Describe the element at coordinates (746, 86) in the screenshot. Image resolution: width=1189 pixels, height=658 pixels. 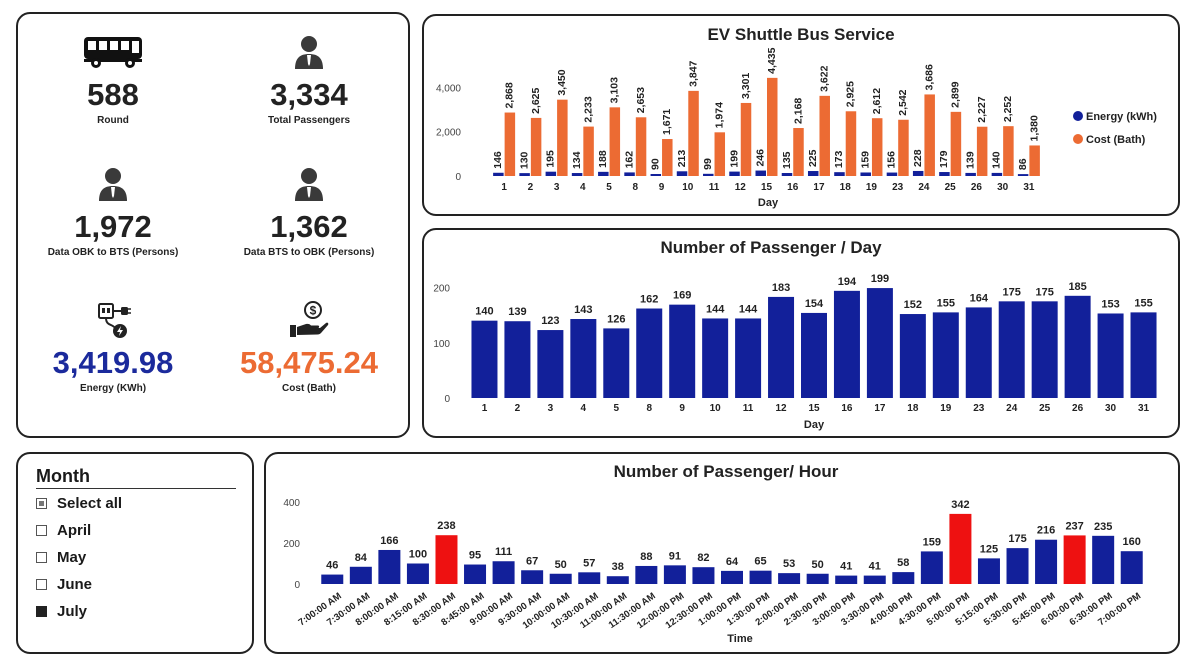
I see `cost-data-label: 3,301` at that location.